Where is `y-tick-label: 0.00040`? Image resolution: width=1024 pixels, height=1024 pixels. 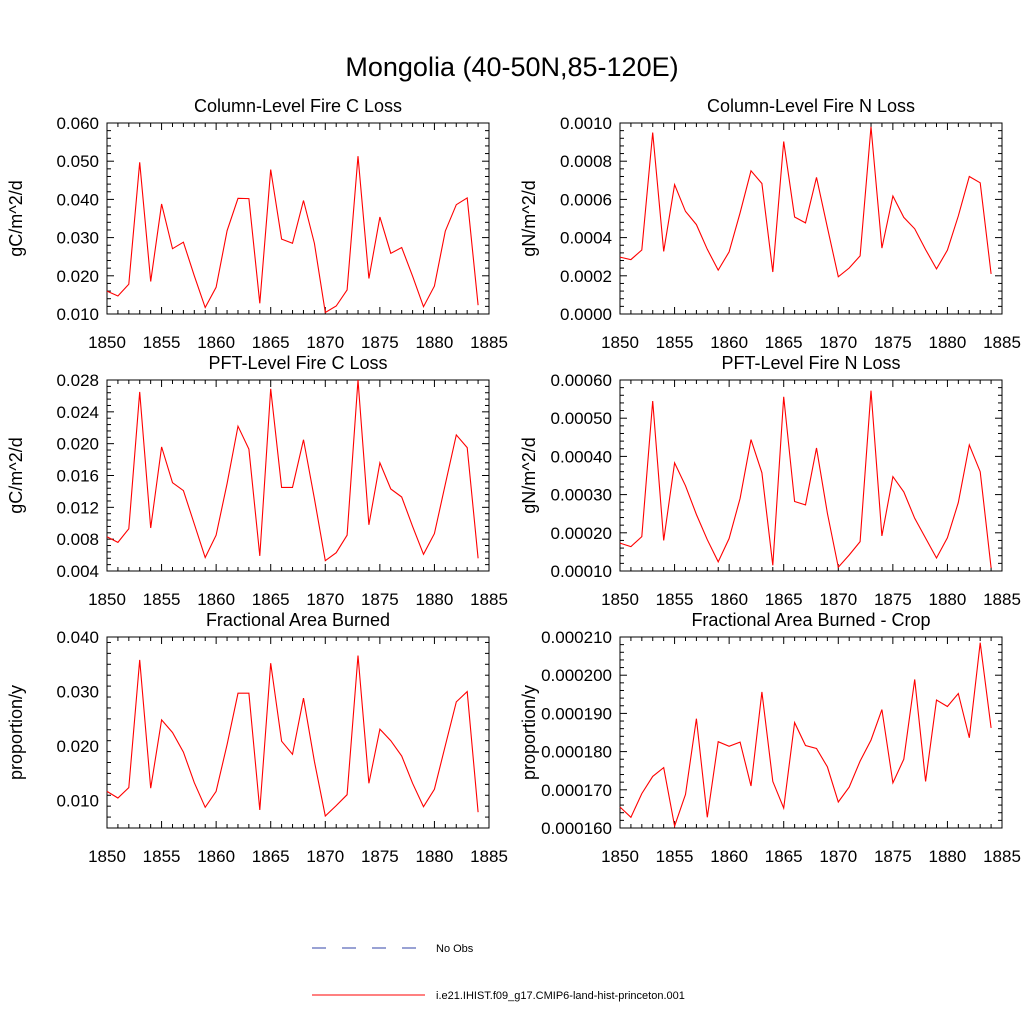 y-tick-label: 0.00040 is located at coordinates (581, 456).